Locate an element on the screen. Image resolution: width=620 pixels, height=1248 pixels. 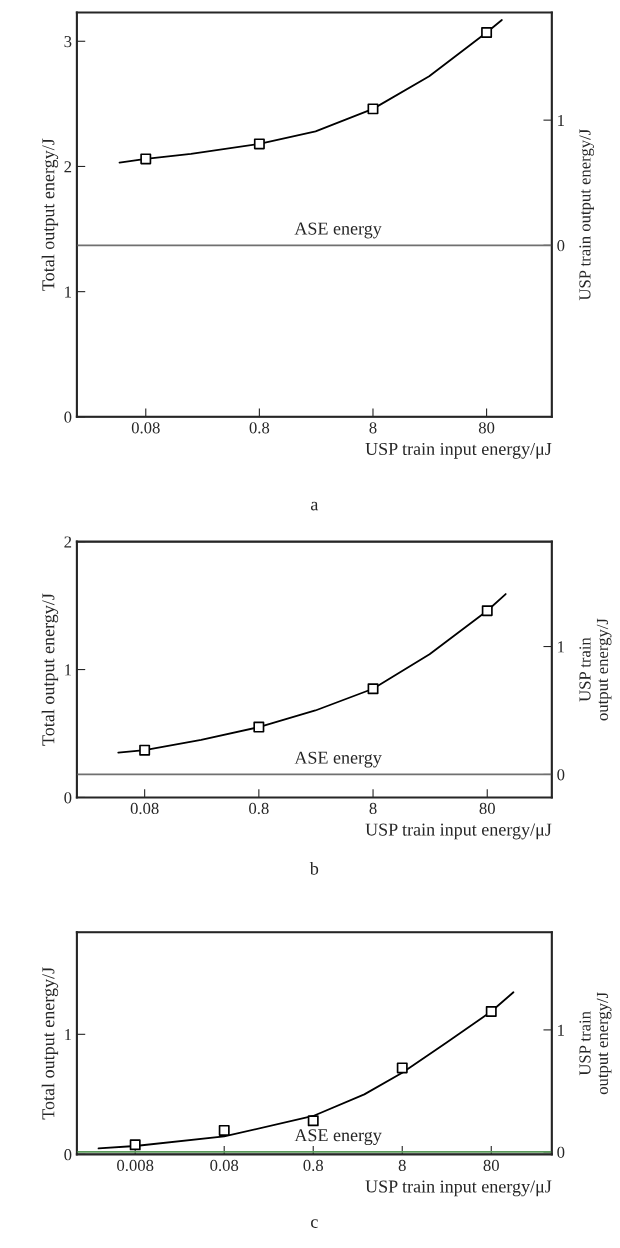
y-tick-label: 3 is located at coordinates (68, 42).